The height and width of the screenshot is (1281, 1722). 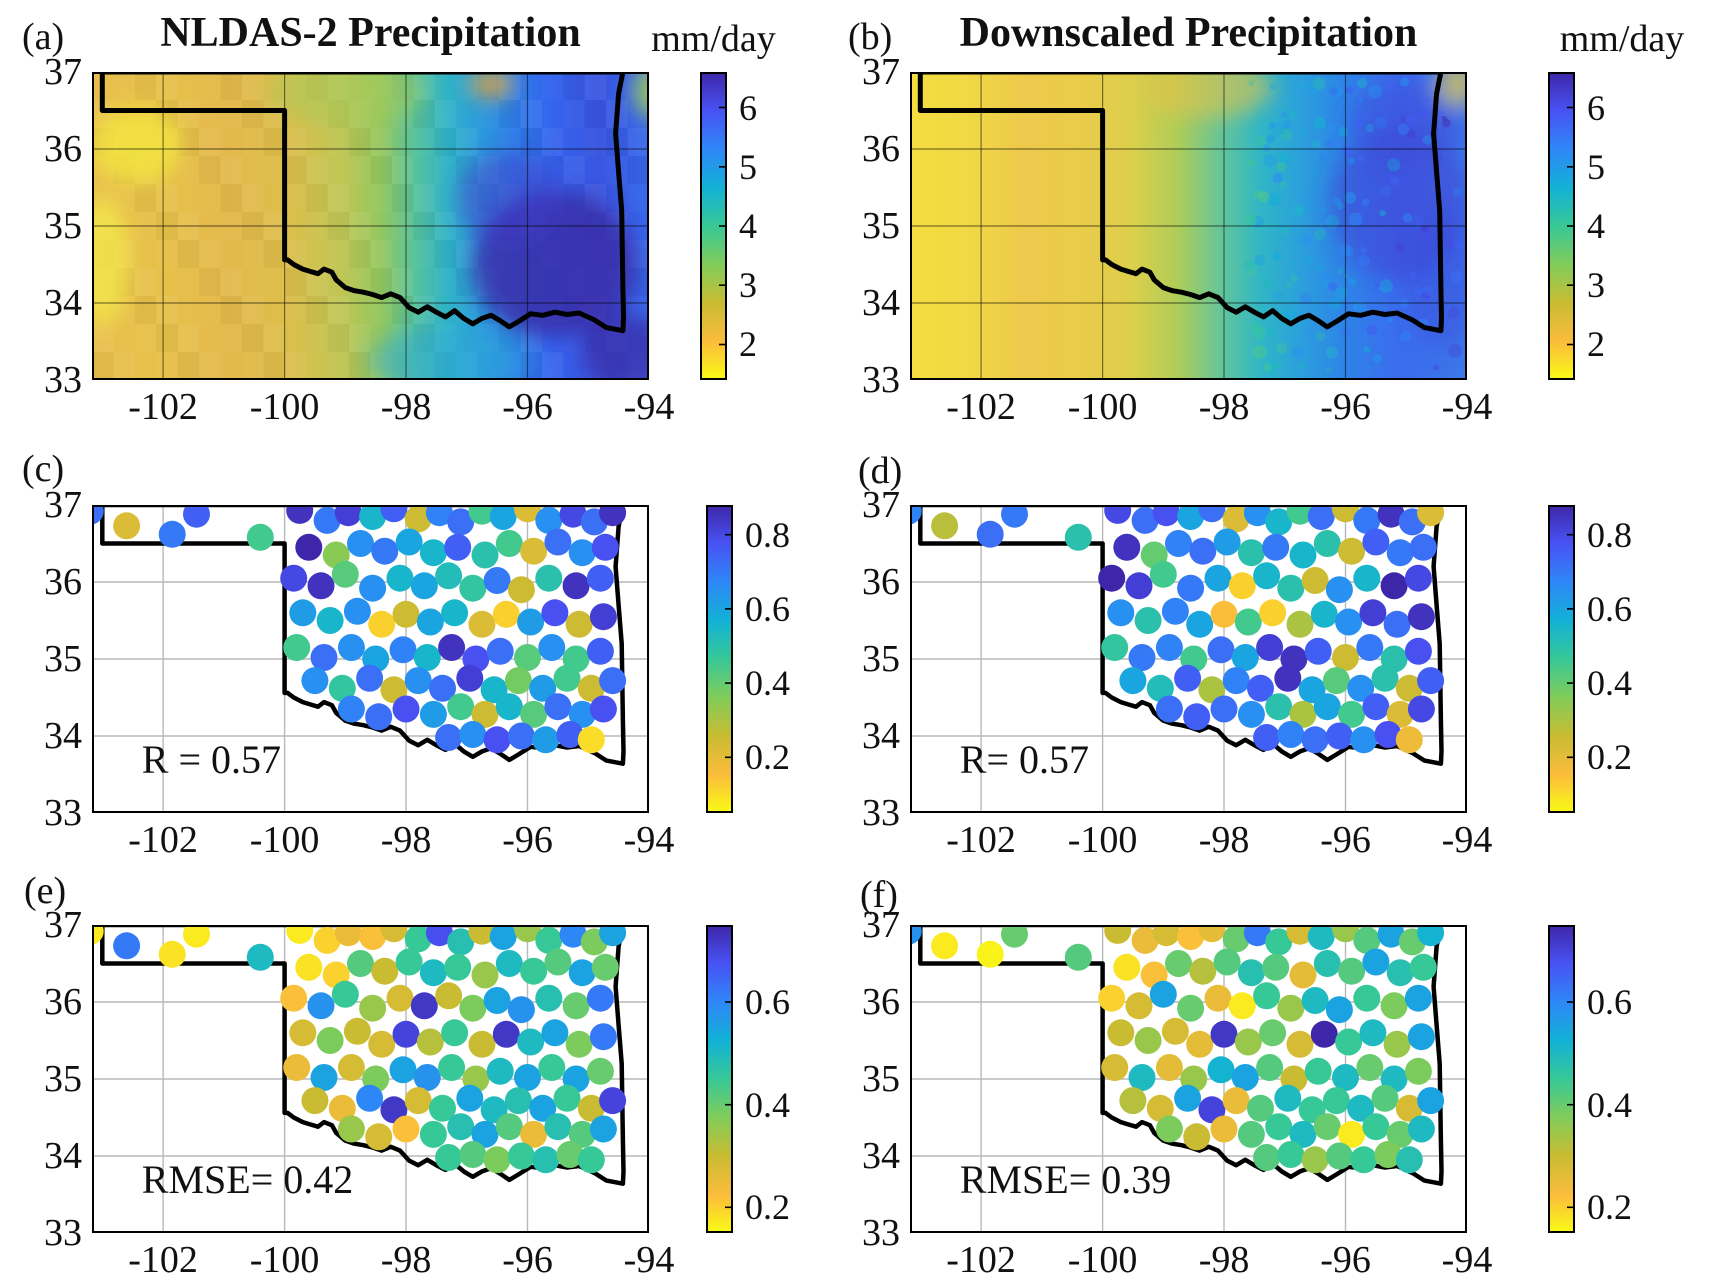 What do you see at coordinates (881, 1156) in the screenshot?
I see `y-tick-label: 34` at bounding box center [881, 1156].